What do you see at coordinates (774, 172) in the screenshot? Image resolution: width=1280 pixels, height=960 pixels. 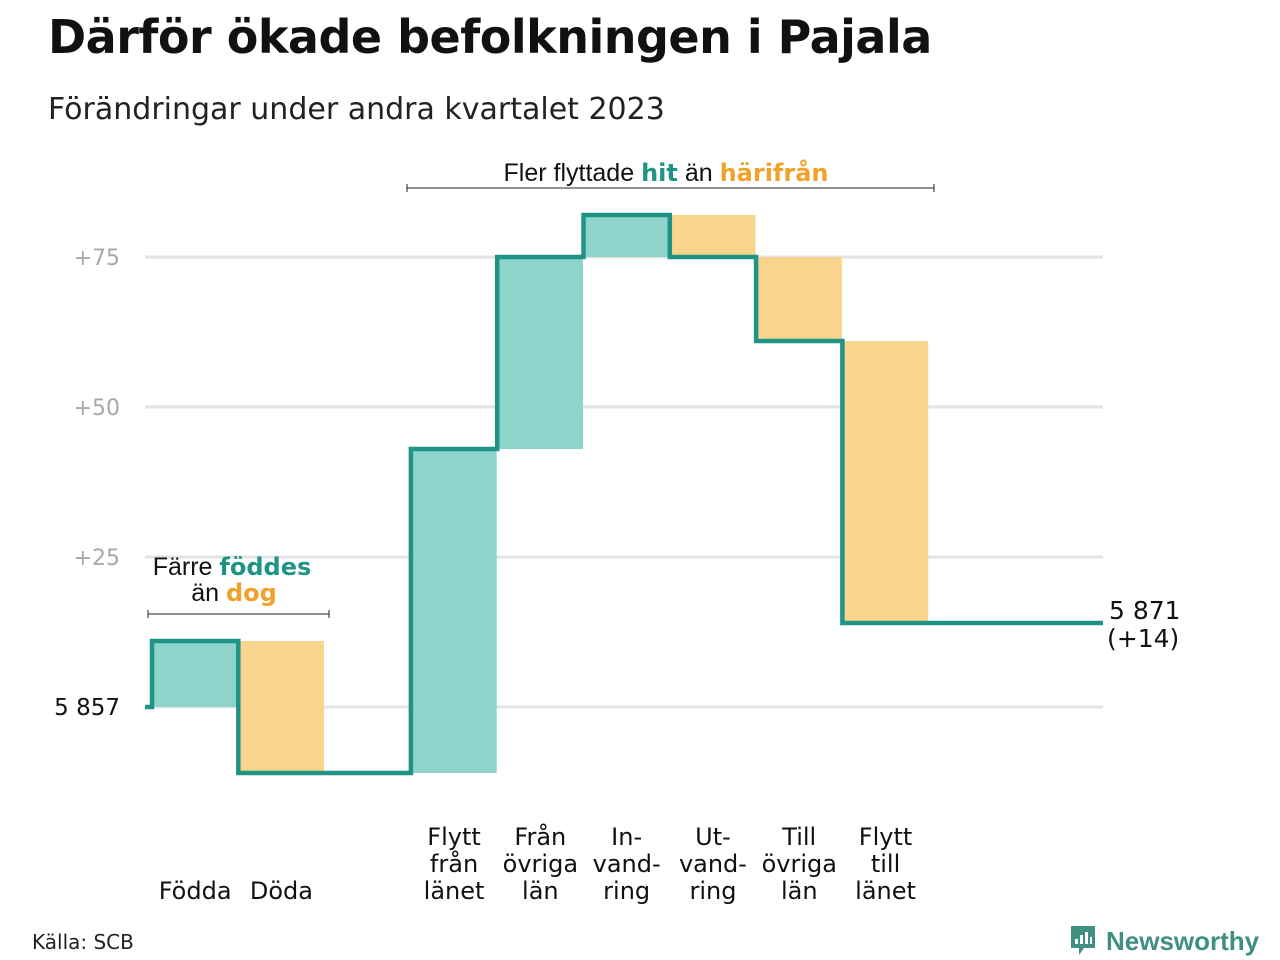 I see `annotation-moves-em2: härifrån` at bounding box center [774, 172].